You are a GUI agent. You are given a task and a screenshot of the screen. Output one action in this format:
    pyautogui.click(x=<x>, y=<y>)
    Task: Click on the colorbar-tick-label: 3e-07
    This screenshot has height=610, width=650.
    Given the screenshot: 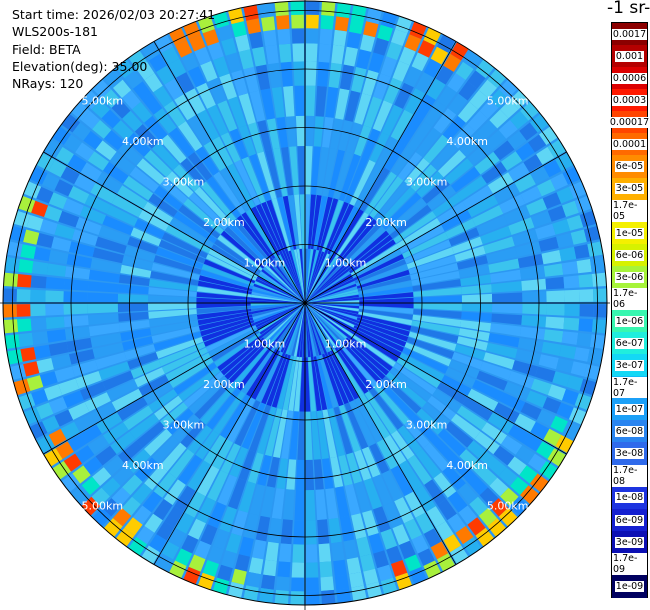 What is the action you would take?
    pyautogui.click(x=629, y=365)
    